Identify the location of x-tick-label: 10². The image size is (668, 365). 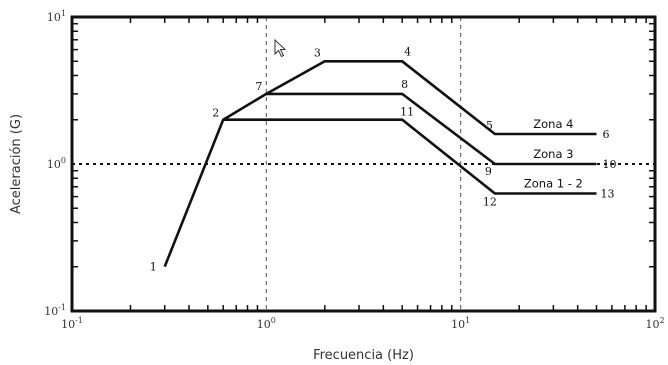
(654, 323).